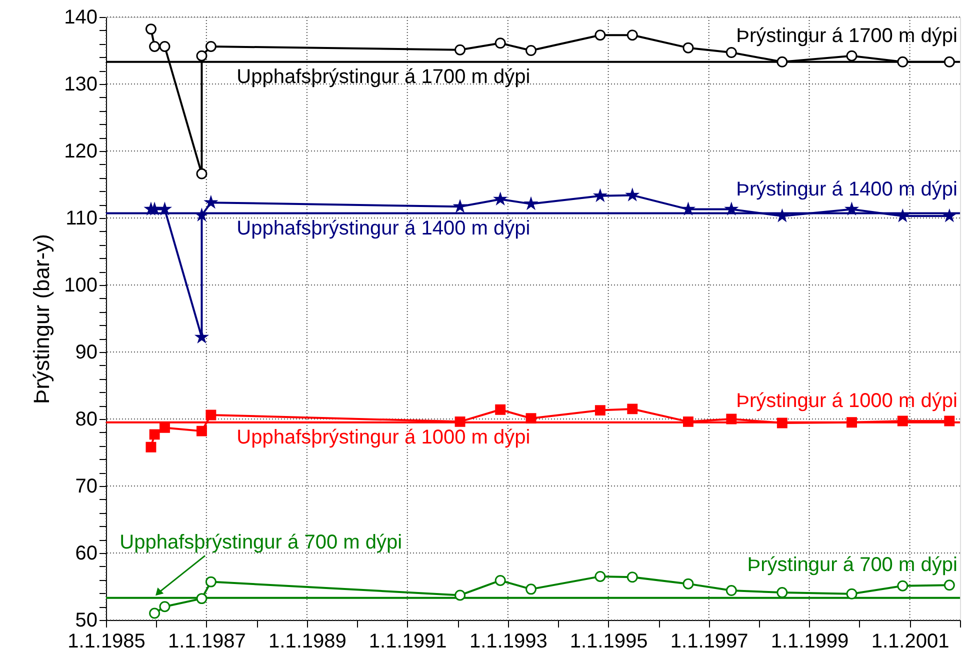 The height and width of the screenshot is (662, 970). Describe the element at coordinates (81, 85) in the screenshot. I see `y-tick-label: 130` at that location.